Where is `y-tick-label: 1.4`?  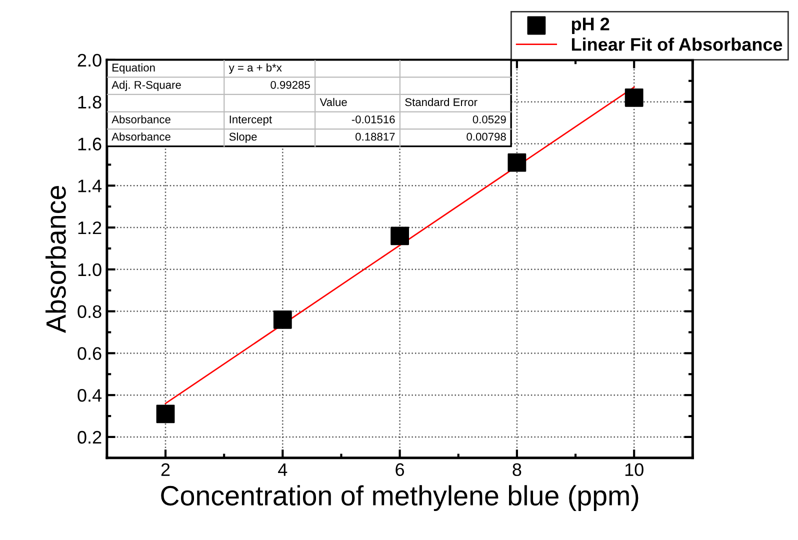 y-tick-label: 1.4 is located at coordinates (90, 186).